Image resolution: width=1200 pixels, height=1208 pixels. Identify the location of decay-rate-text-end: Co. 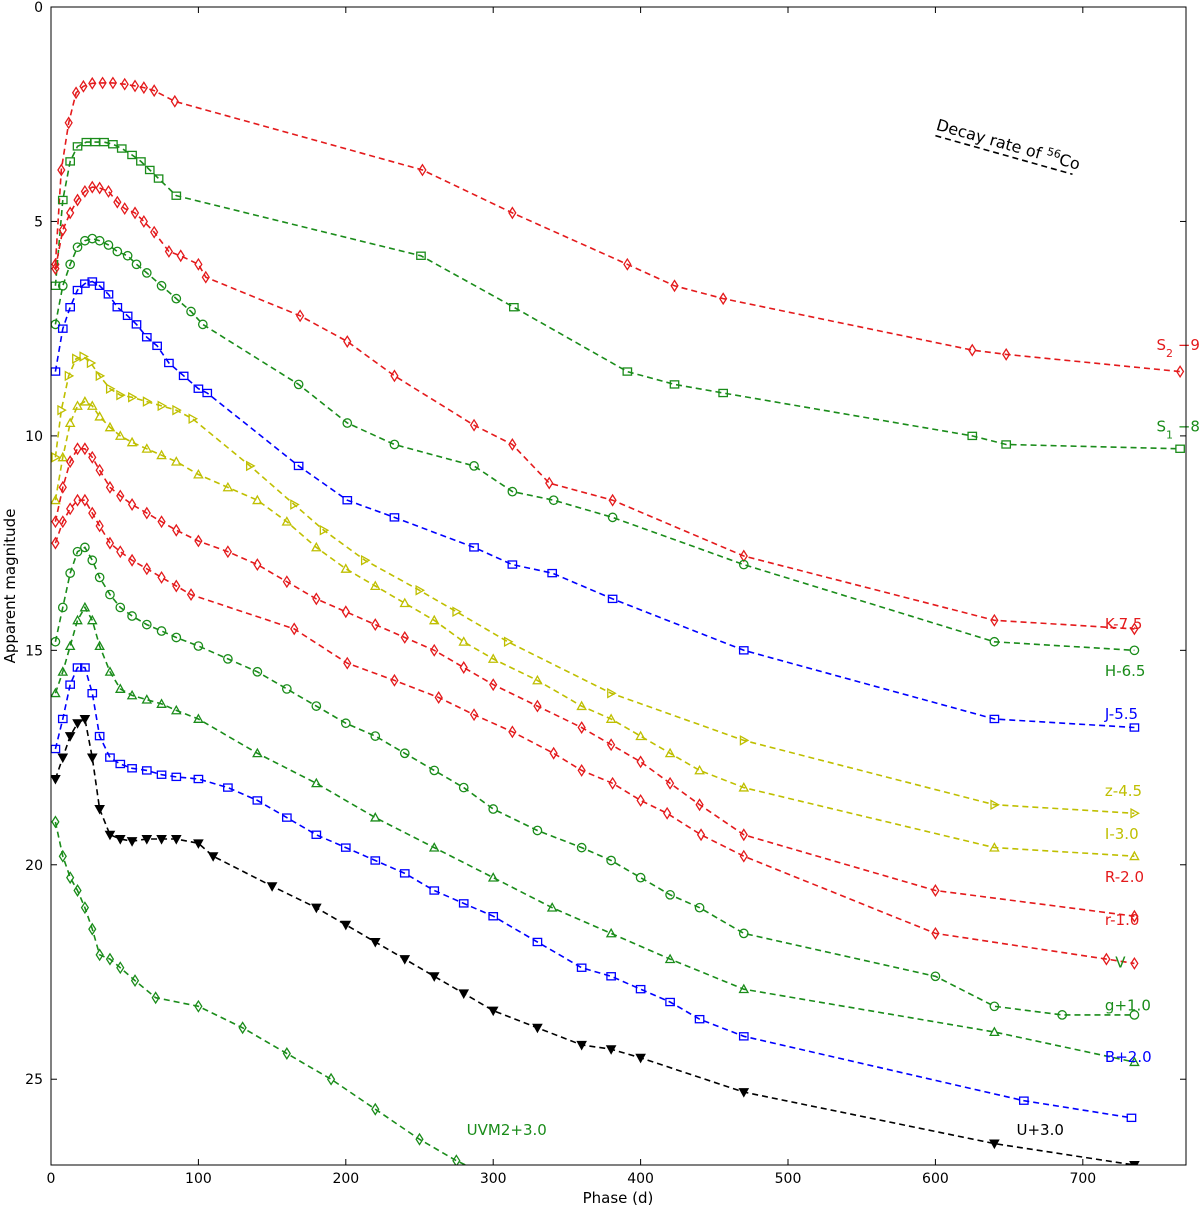
(1069, 162).